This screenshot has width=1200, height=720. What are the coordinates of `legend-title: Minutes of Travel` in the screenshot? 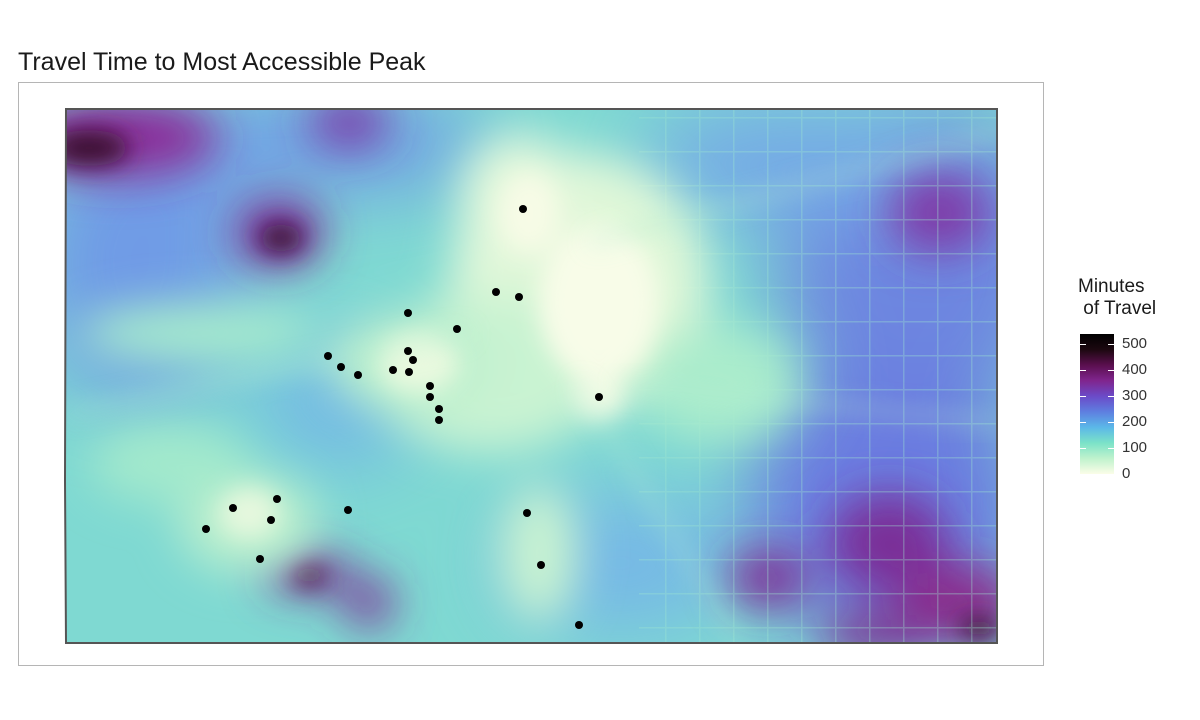 It's located at (1117, 297).